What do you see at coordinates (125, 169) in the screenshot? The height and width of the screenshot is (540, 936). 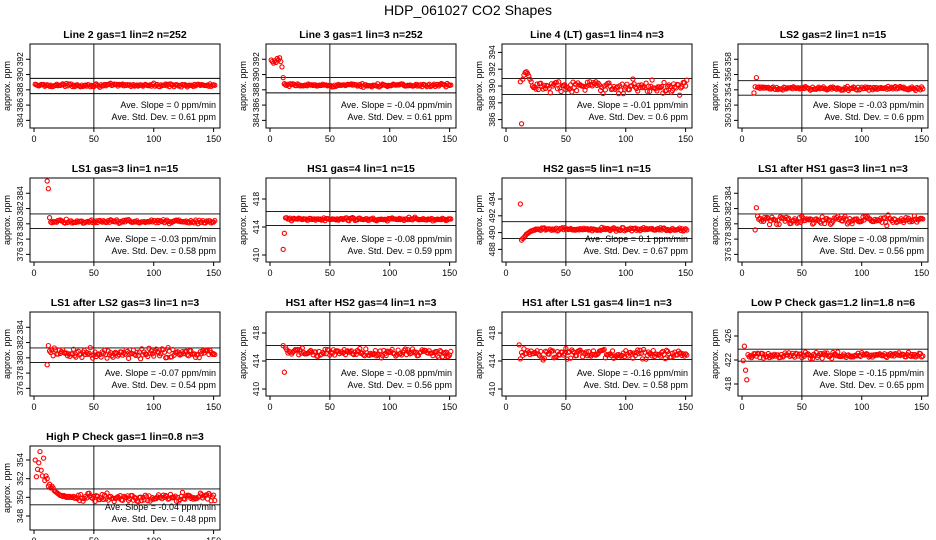 I see `panel-title: LS1 gas=3 lin=1 n=15` at bounding box center [125, 169].